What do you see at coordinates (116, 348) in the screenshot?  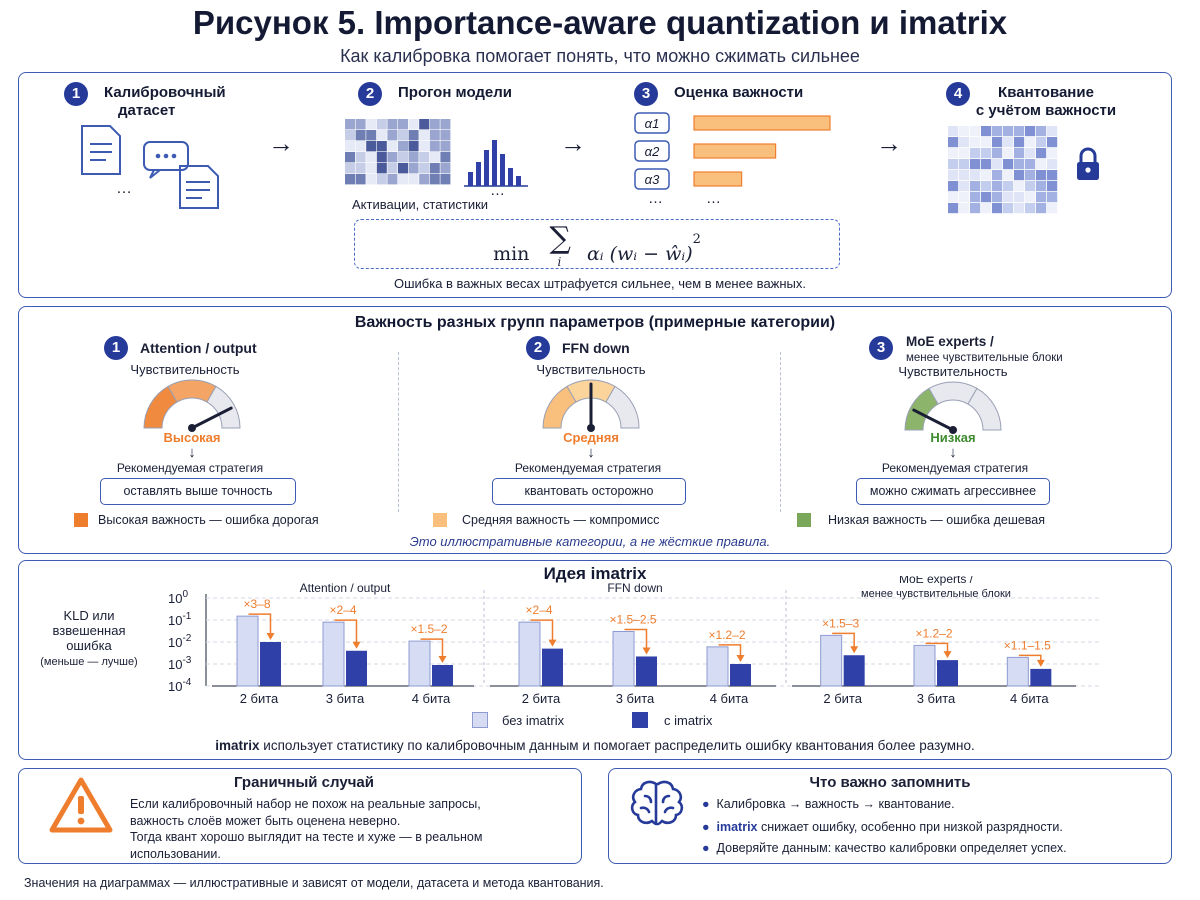 I see `group-1-number: 1` at bounding box center [116, 348].